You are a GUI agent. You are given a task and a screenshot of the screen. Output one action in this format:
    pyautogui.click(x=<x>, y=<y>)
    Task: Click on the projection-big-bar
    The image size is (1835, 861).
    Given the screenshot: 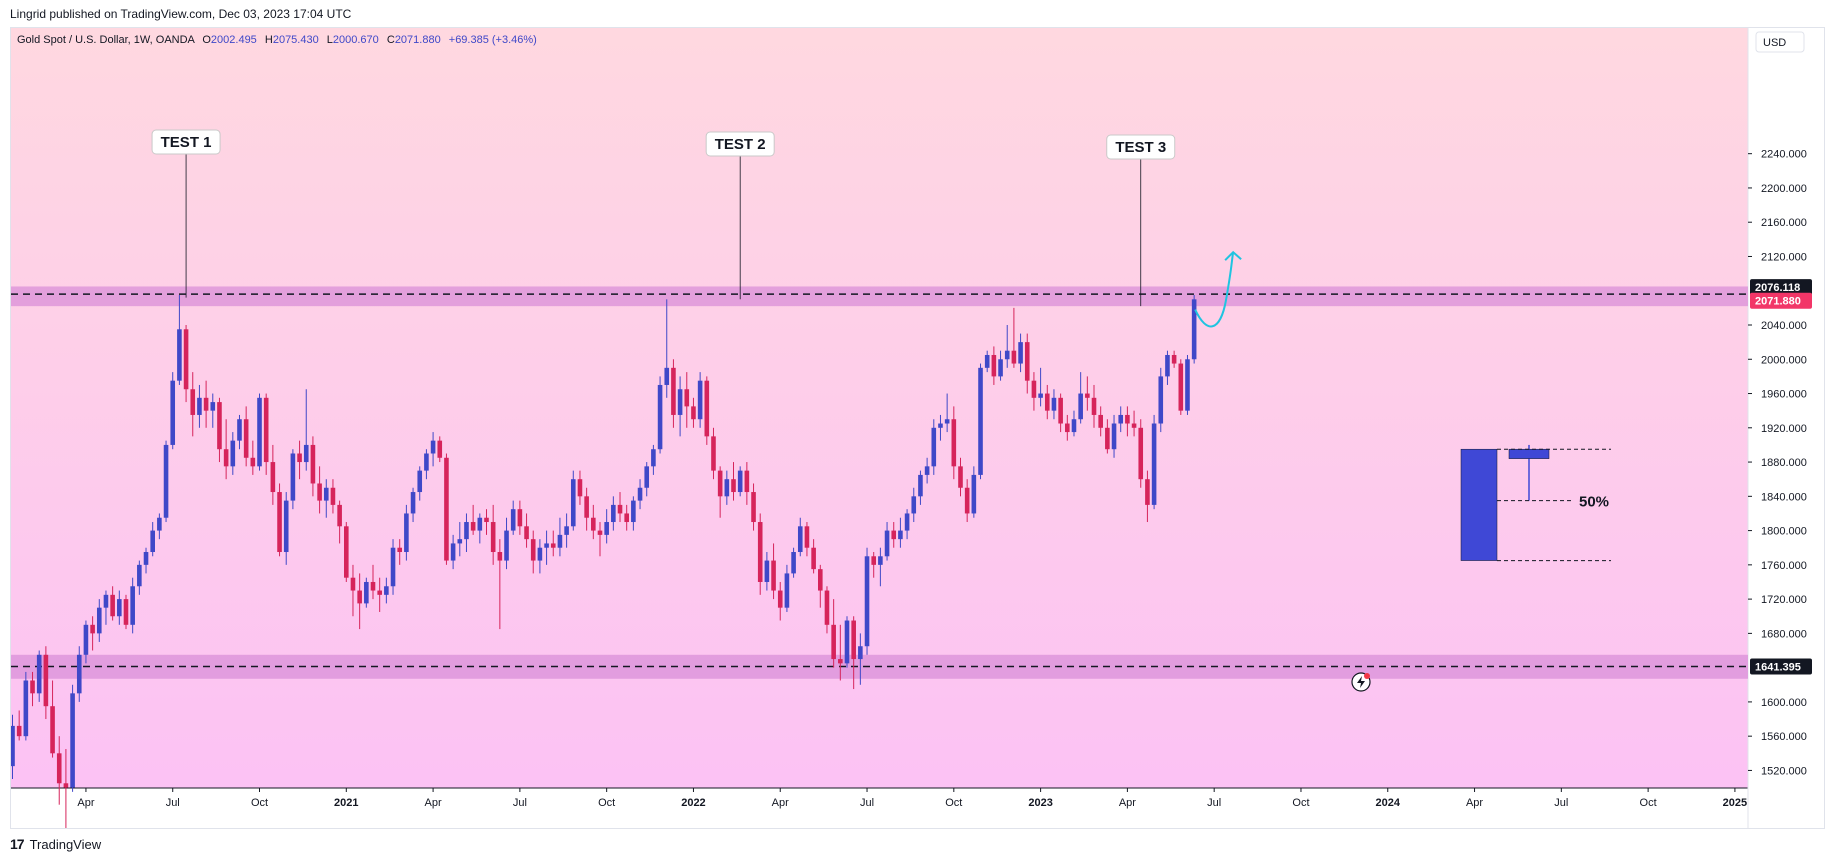 What is the action you would take?
    pyautogui.click(x=1479, y=504)
    